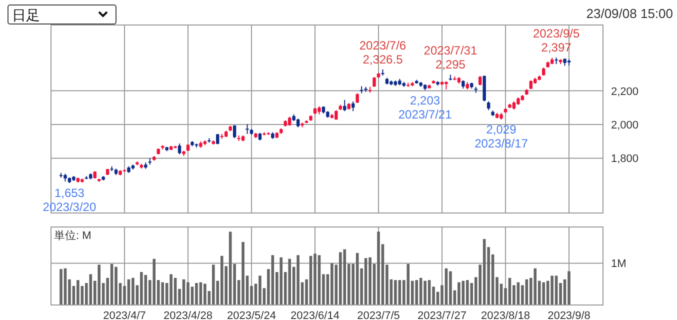 This screenshot has height=320, width=677. I want to click on y-tick-label: 2,000, so click(625, 125).